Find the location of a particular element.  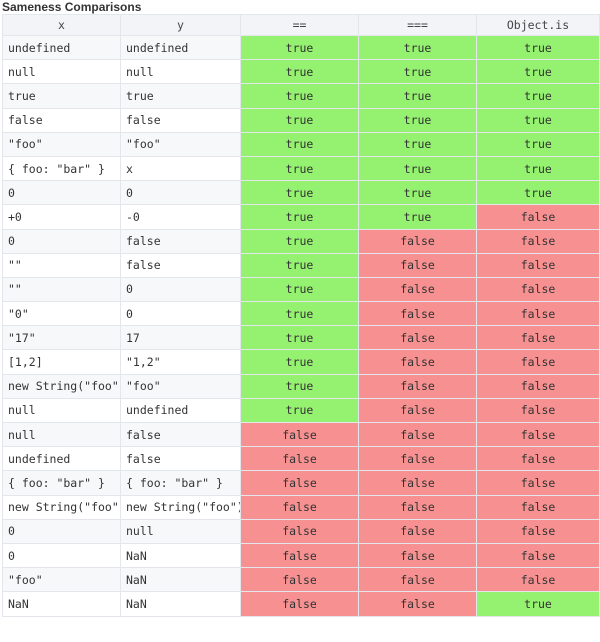

column-header-y: y is located at coordinates (180, 25).